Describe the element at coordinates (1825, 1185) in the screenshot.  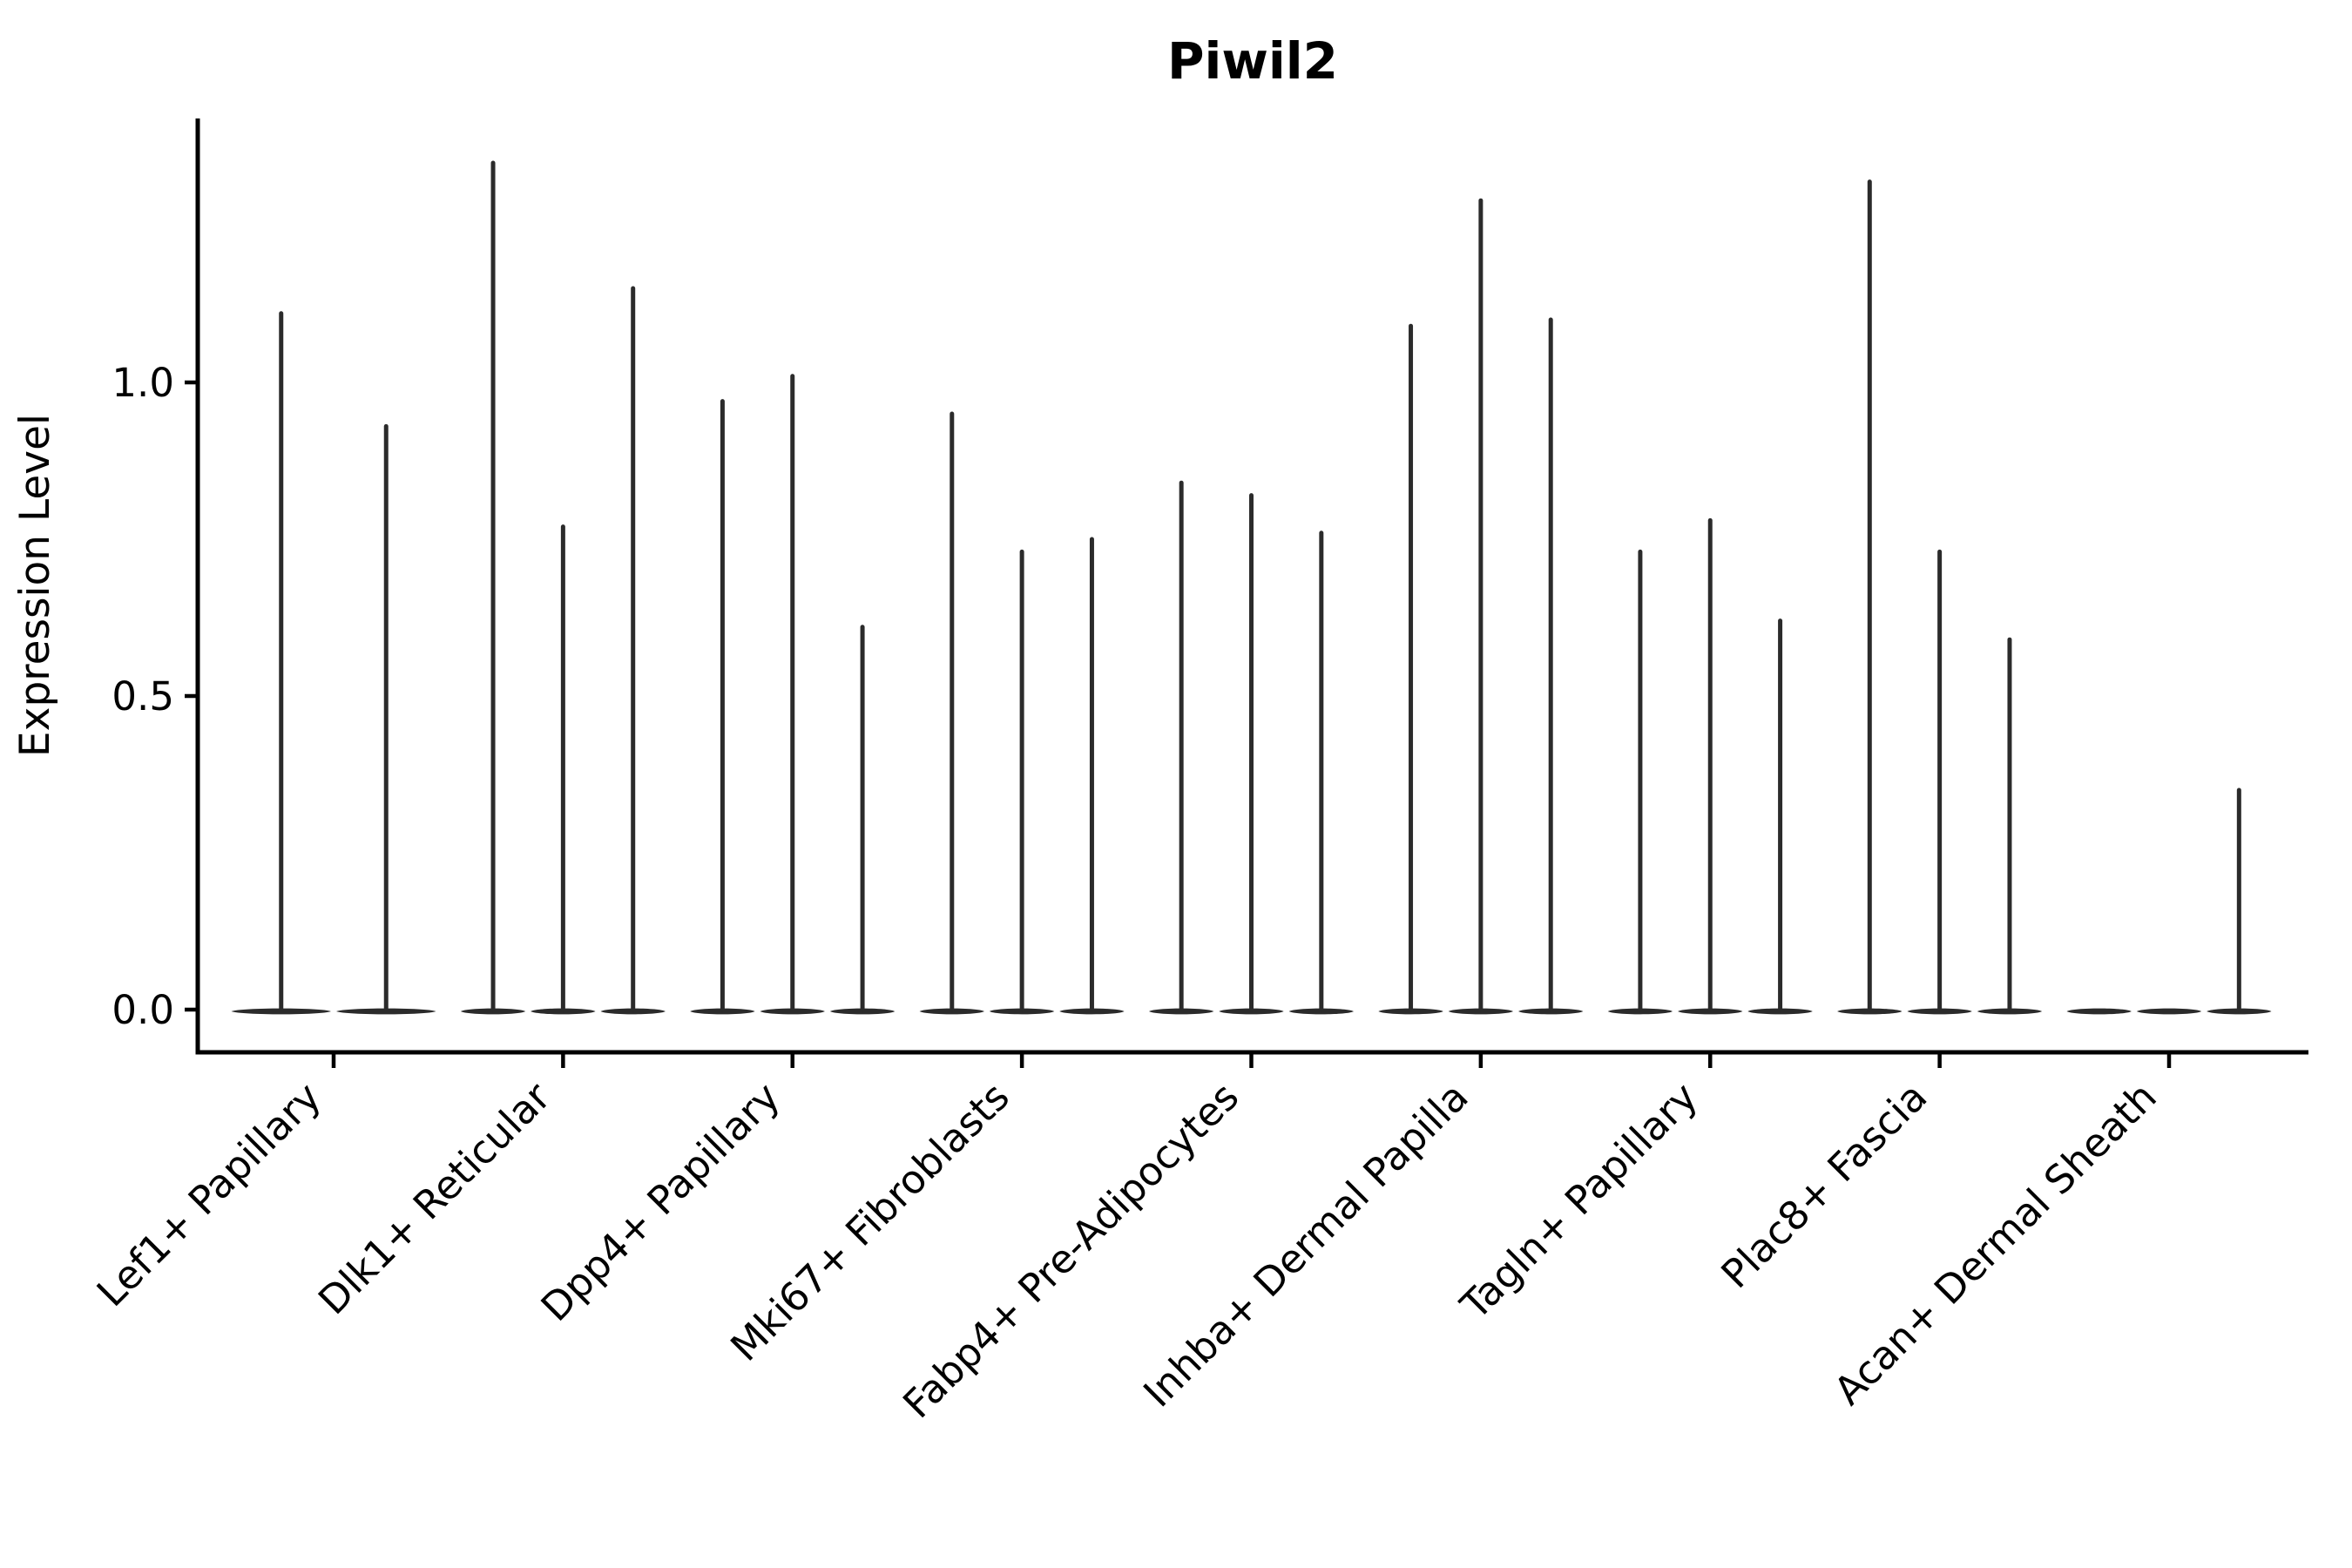
I see `x-tick-label: Plac8+ Fascia` at that location.